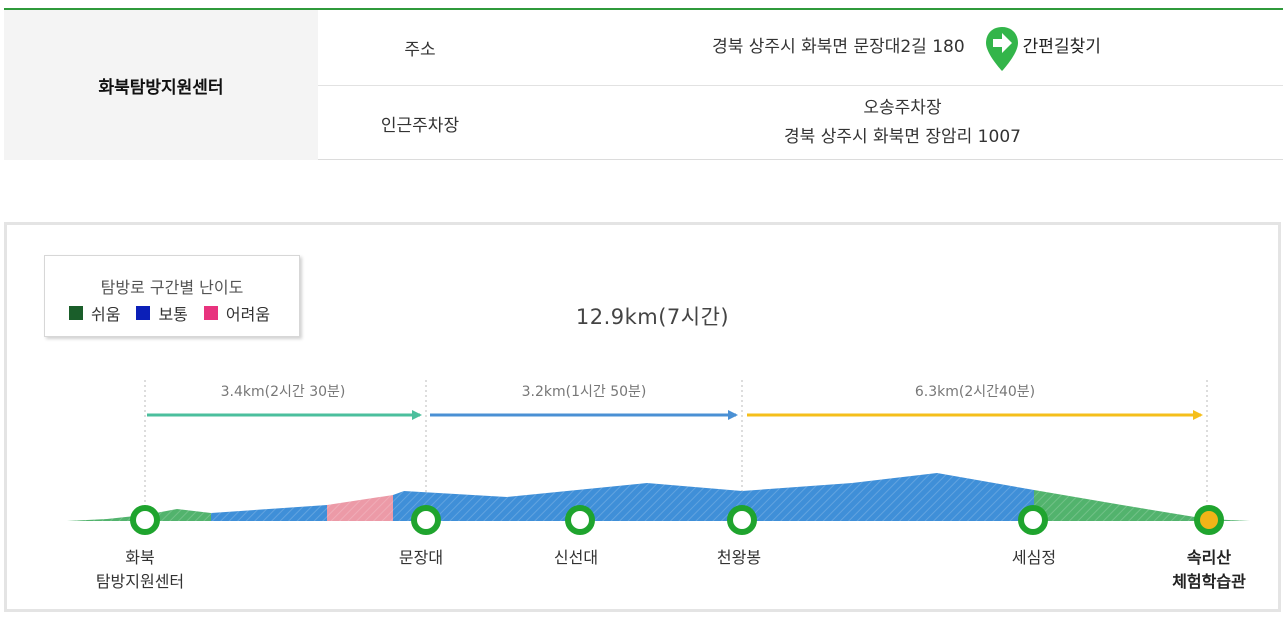  I want to click on legend-items: 쉬움 보통 어려움, so click(169, 313).